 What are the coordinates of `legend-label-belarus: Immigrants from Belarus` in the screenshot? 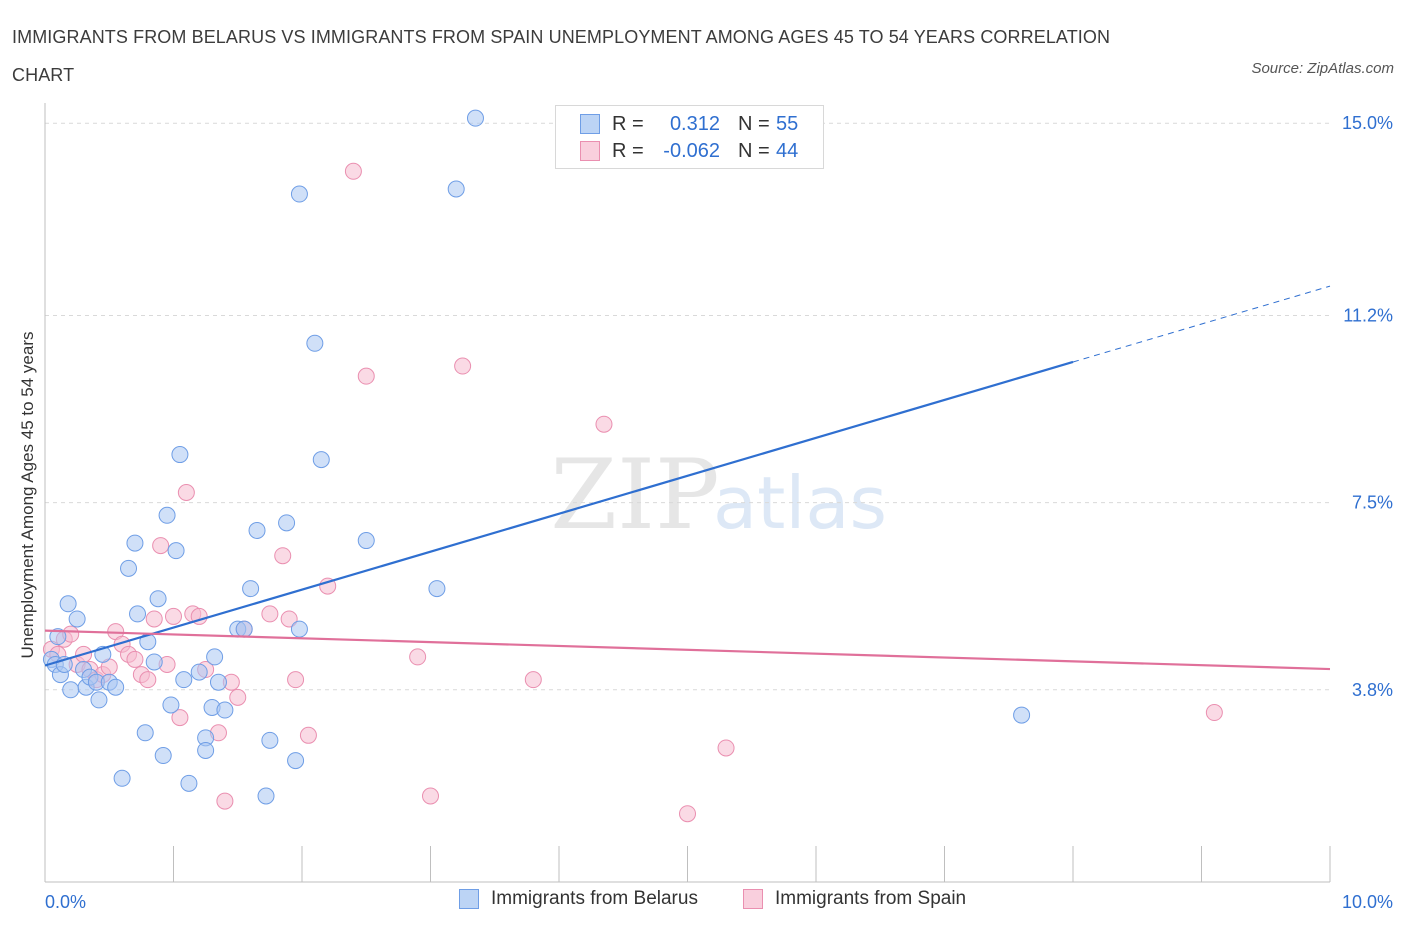 It's located at (594, 898).